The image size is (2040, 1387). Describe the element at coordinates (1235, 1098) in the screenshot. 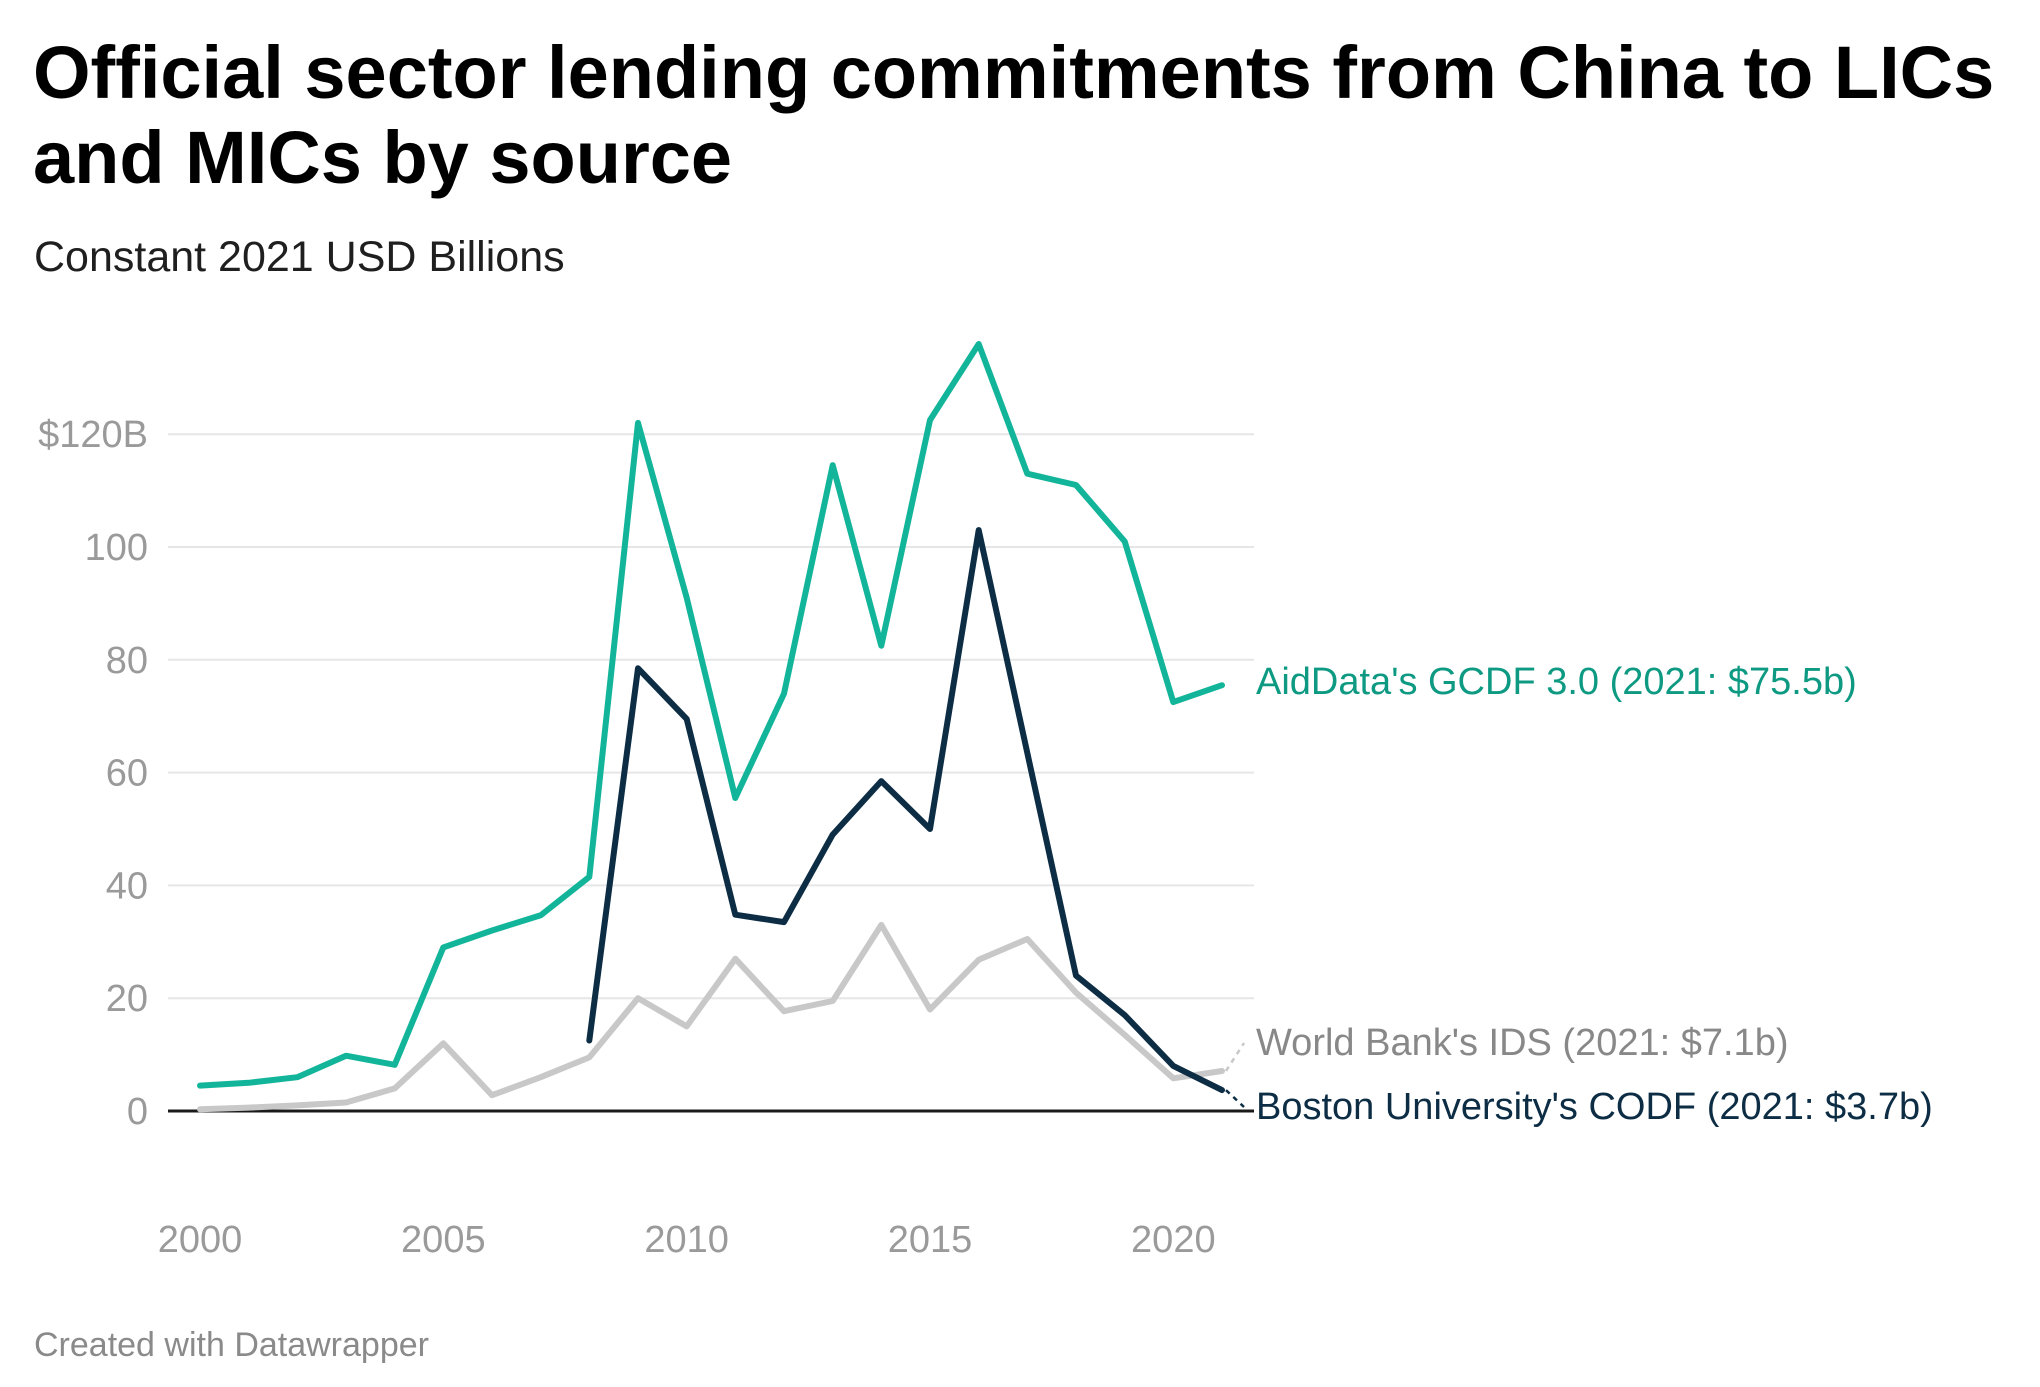

I see `label-connector-bu` at that location.